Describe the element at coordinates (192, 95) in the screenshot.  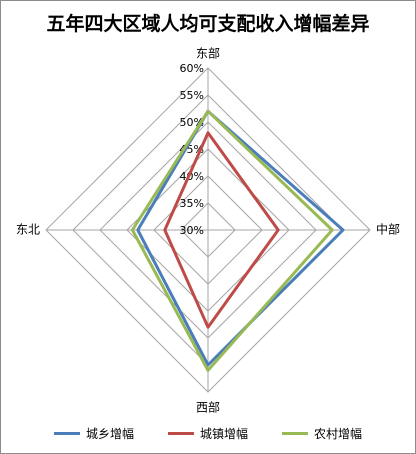
I see `tick-label: 55%` at that location.